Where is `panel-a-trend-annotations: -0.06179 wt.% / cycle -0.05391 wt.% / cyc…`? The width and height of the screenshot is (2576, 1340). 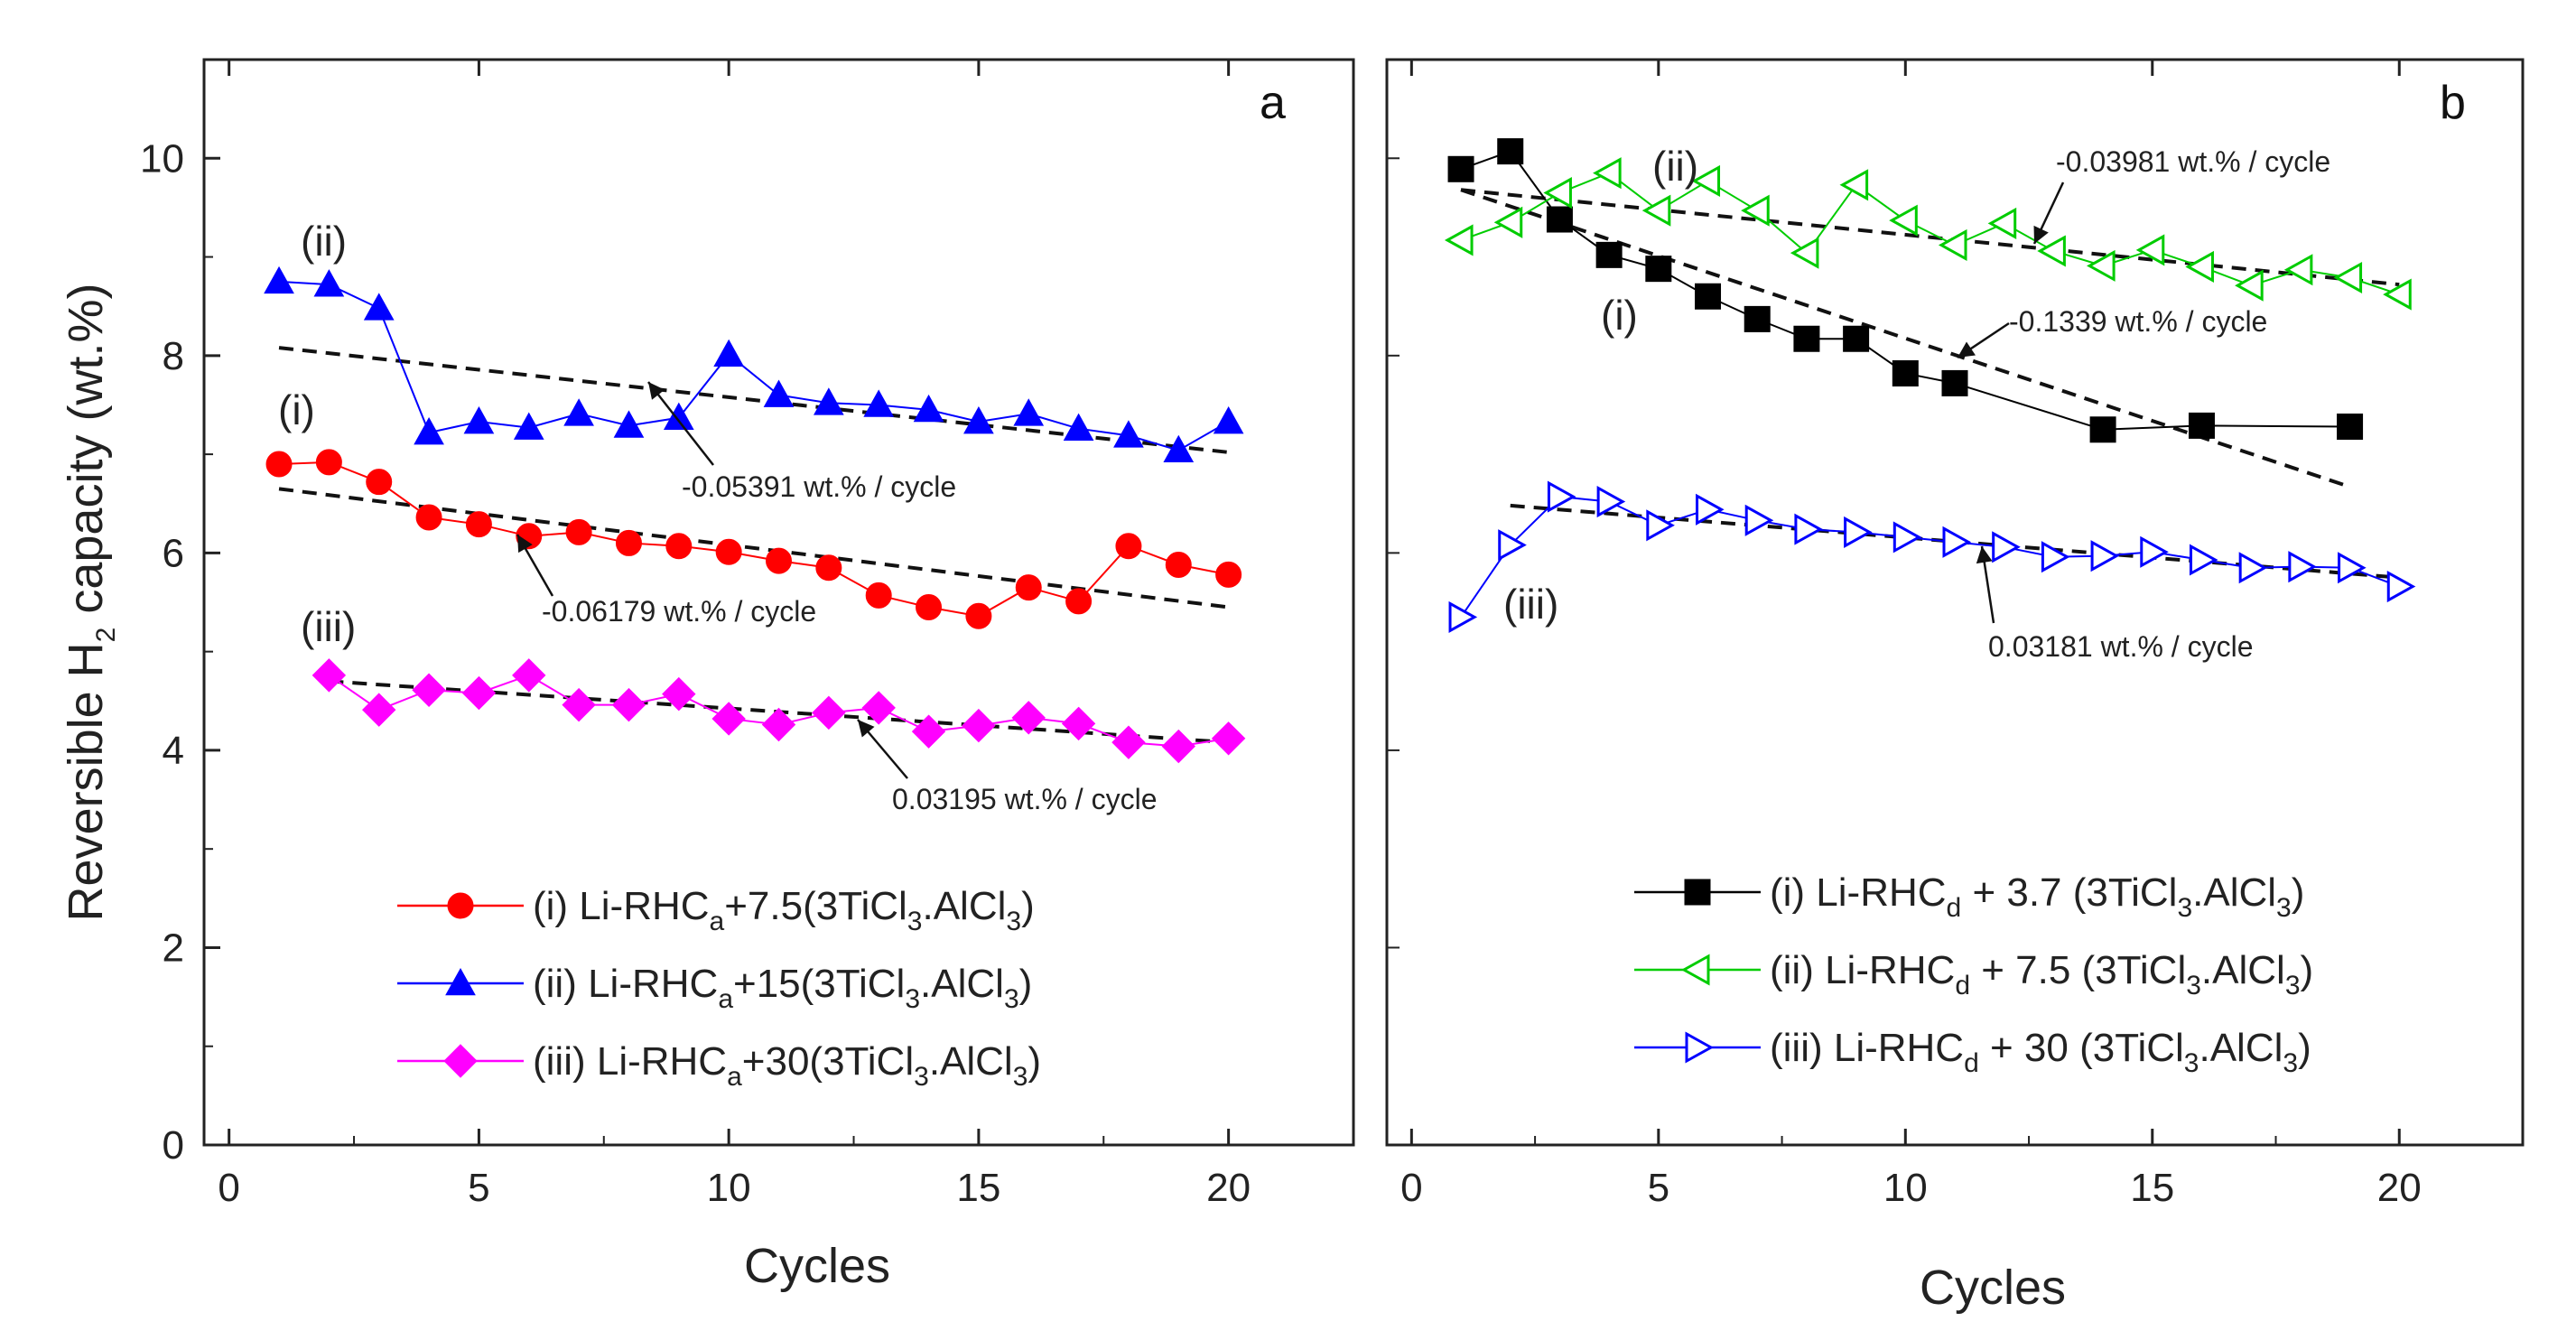
panel-a-trend-annotations: -0.06179 wt.% / cycle -0.05391 wt.% / cyc… is located at coordinates (836, 598).